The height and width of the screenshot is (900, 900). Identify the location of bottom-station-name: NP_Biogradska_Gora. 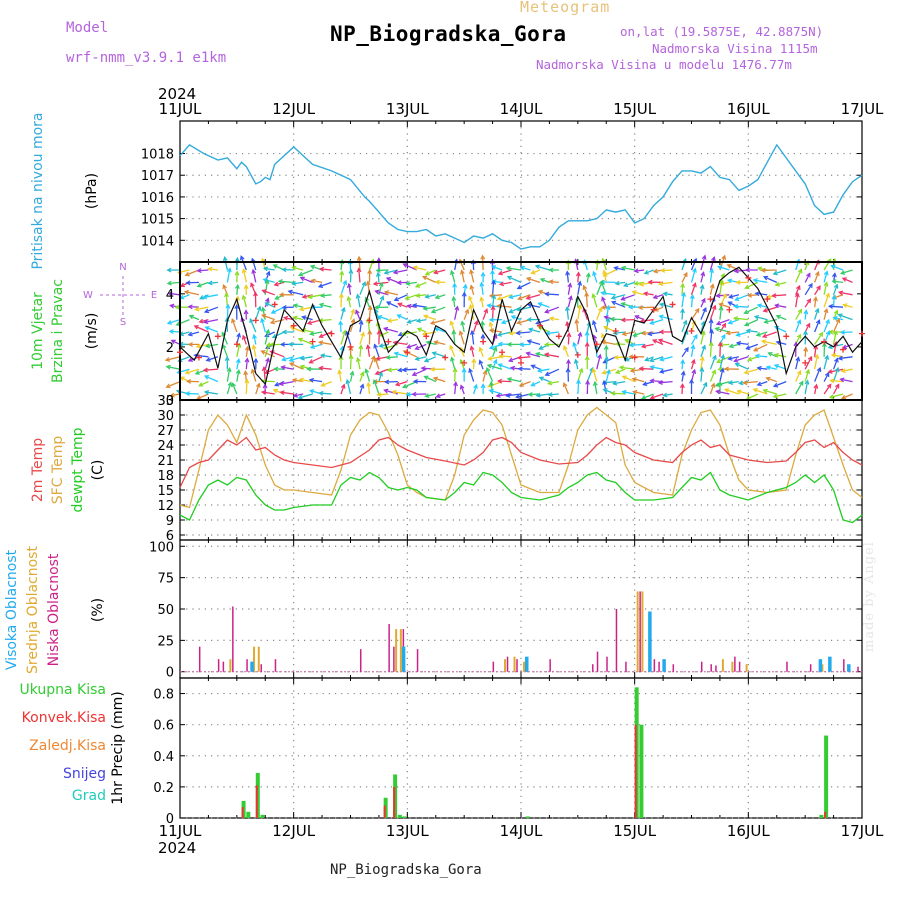
(406, 870).